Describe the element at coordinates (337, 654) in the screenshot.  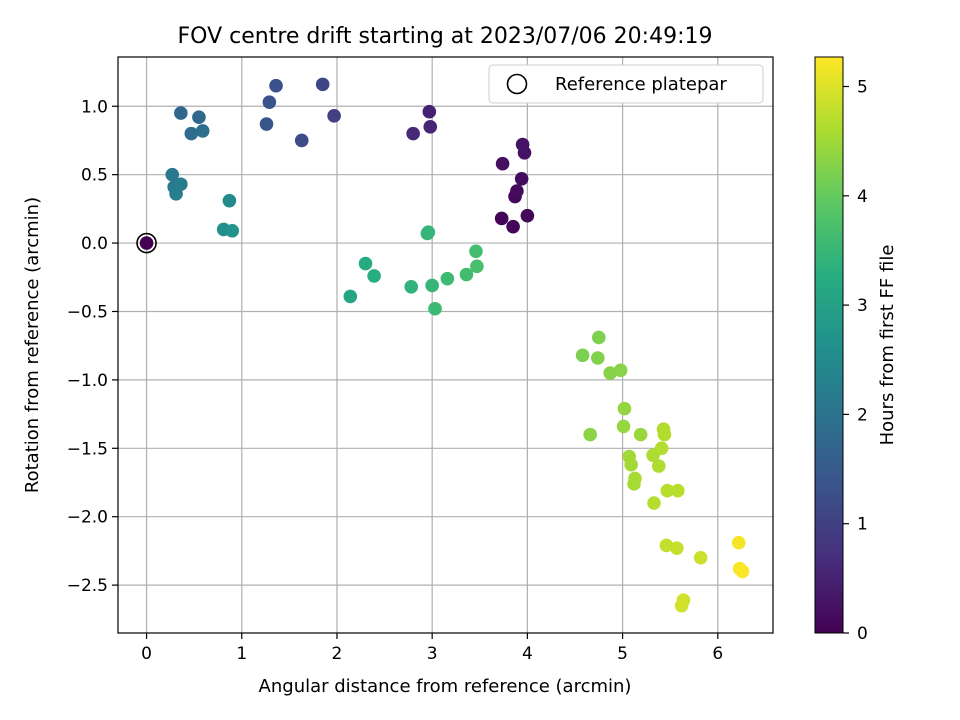
I see `x-tick-label: 2` at that location.